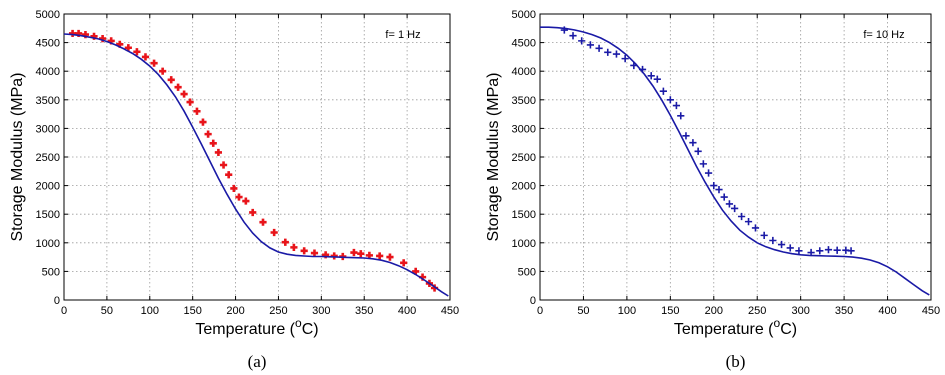 Image resolution: width=945 pixels, height=375 pixels. Describe the element at coordinates (150, 311) in the screenshot. I see `x-tick-label: 100` at that location.